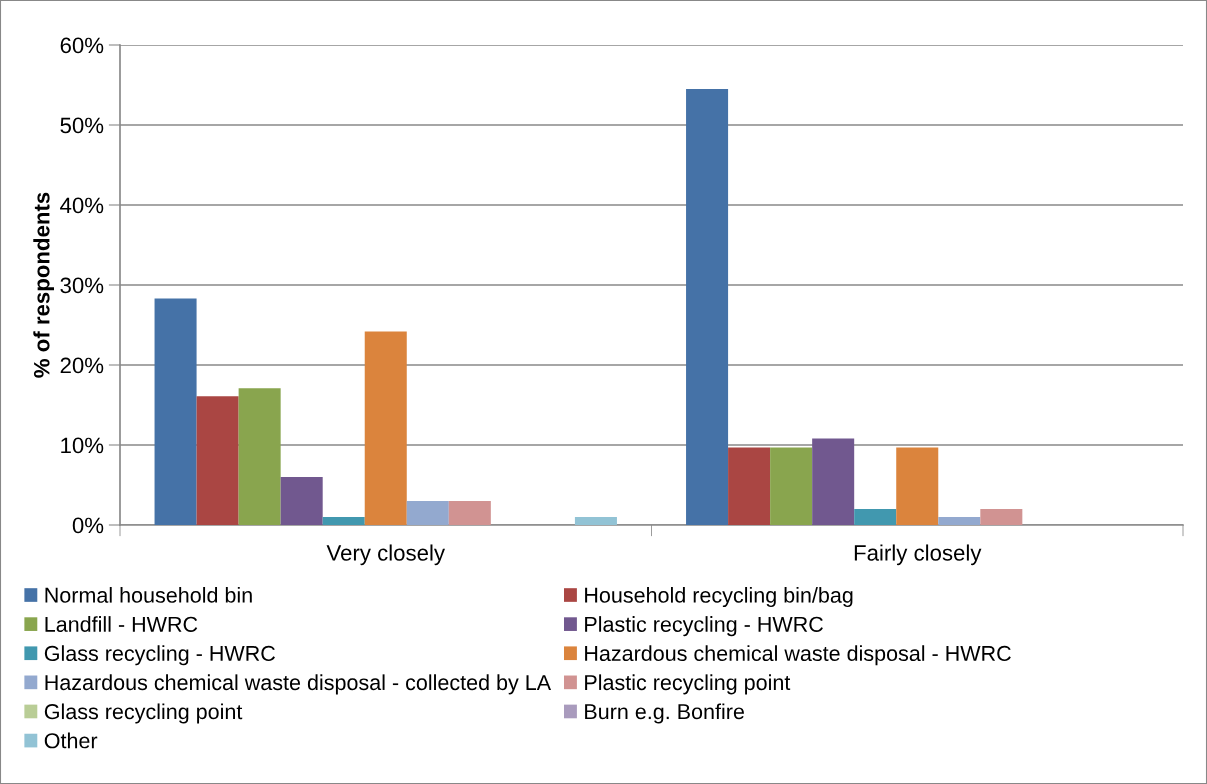 The width and height of the screenshot is (1207, 784). What do you see at coordinates (43, 285) in the screenshot?
I see `y-axis-title: % of respondents` at bounding box center [43, 285].